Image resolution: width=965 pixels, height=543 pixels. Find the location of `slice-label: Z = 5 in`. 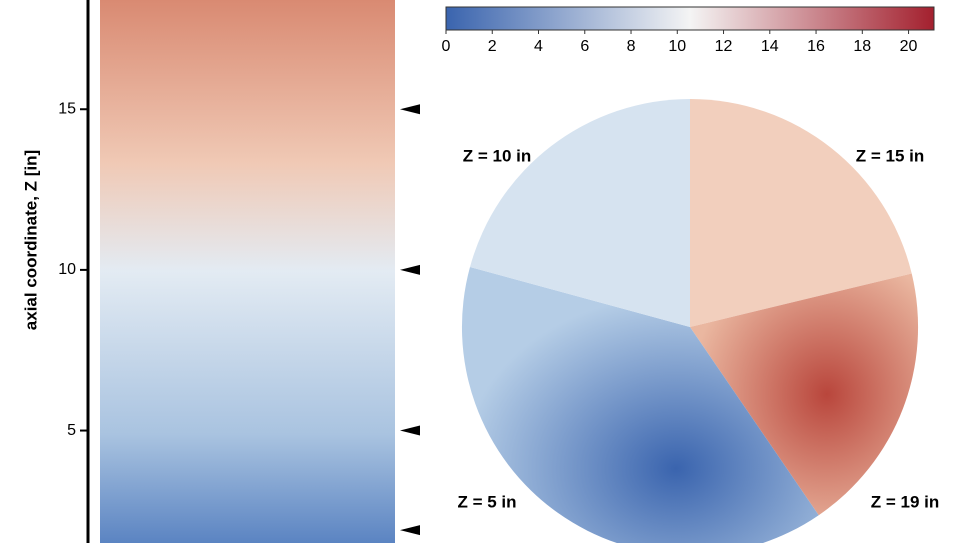

slice-label: Z = 5 in is located at coordinates (486, 501).